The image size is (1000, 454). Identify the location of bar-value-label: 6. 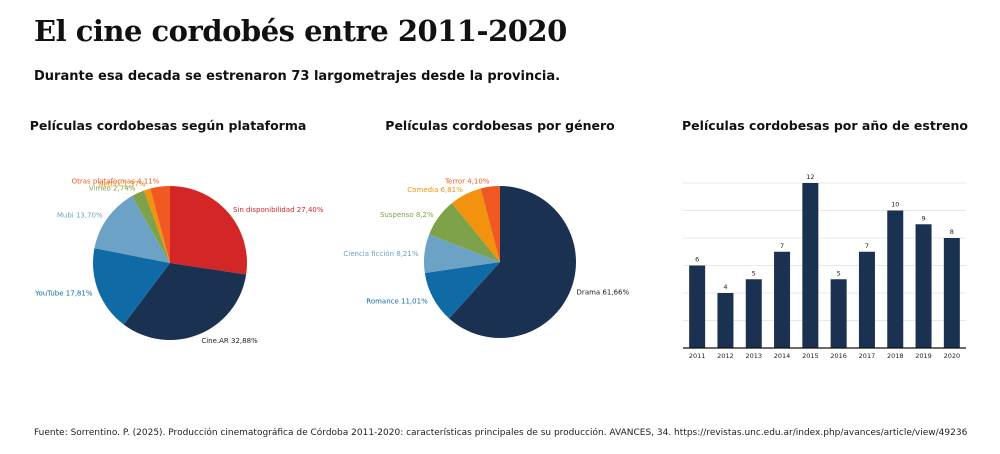
(697, 260).